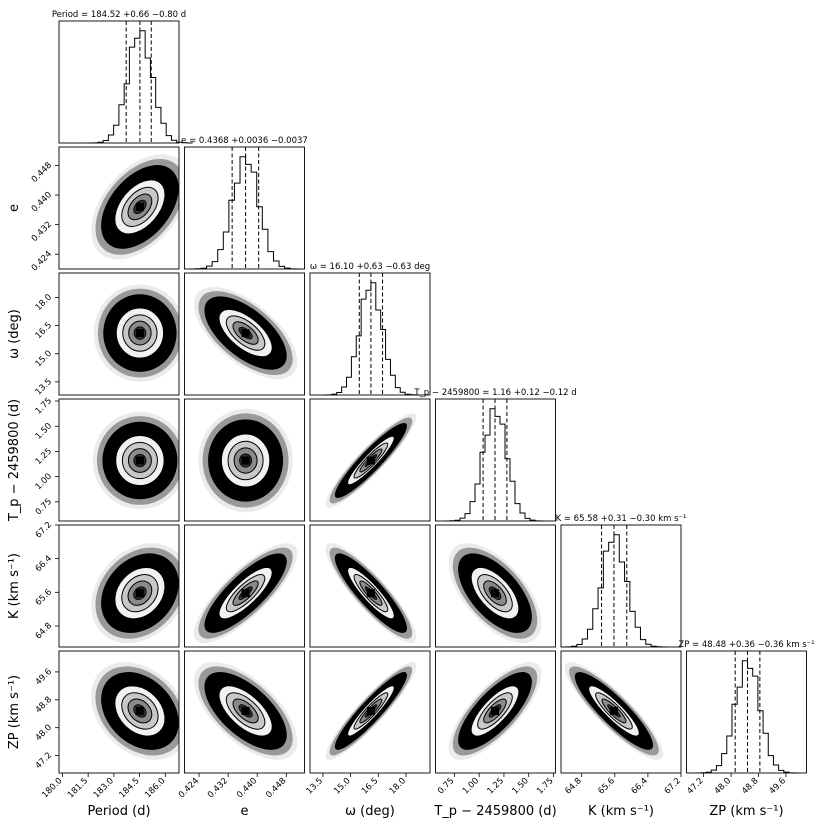  What do you see at coordinates (44, 597) in the screenshot?
I see `y-tick-label: 65.6` at bounding box center [44, 597].